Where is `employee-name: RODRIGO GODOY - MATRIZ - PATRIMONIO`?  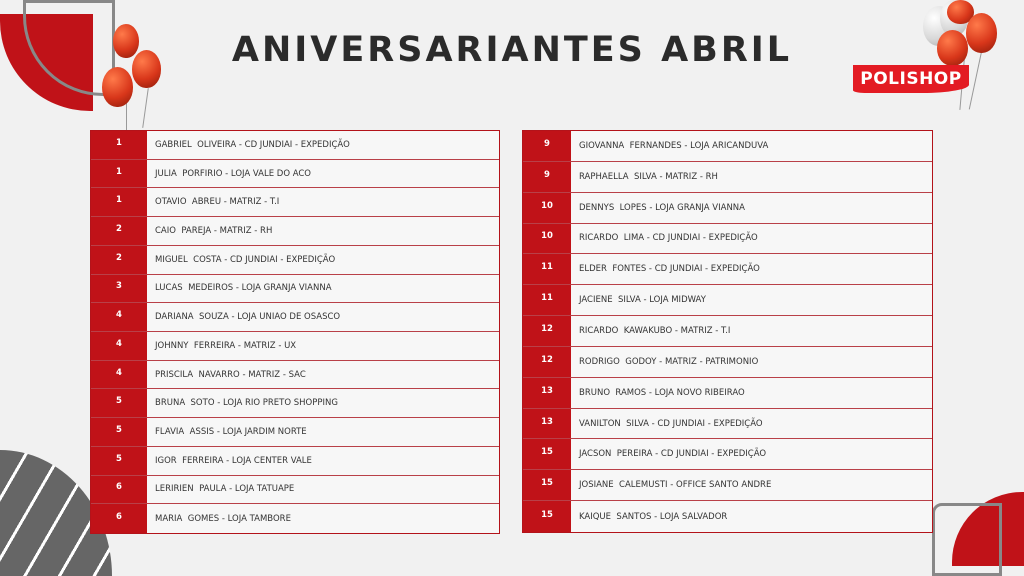 employee-name: RODRIGO GODOY - MATRIZ - PATRIMONIO is located at coordinates (669, 361).